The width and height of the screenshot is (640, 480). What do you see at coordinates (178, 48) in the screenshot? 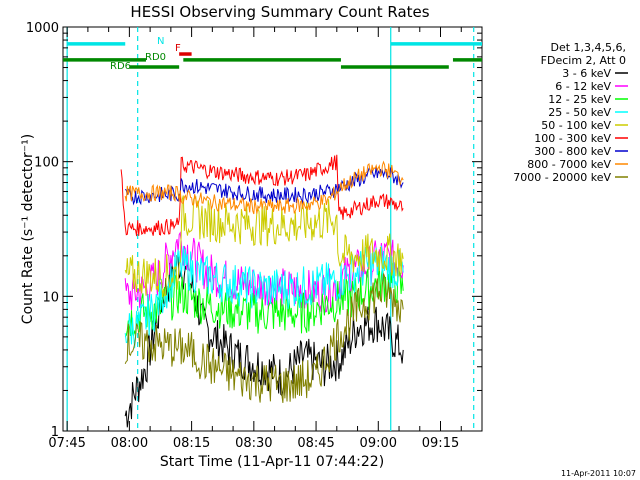
I see `state-label-f: F` at bounding box center [178, 48].